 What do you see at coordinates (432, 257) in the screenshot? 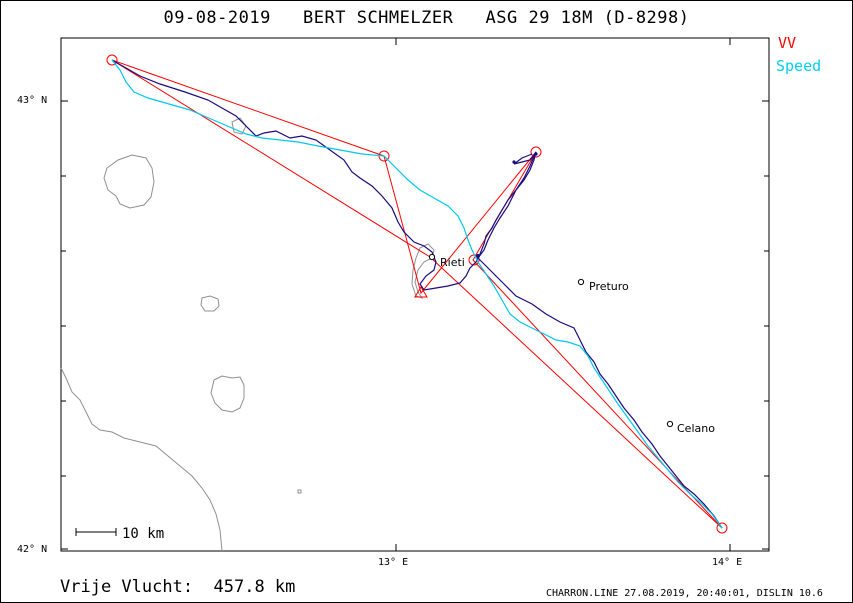
I see `town-marker-rieti` at bounding box center [432, 257].